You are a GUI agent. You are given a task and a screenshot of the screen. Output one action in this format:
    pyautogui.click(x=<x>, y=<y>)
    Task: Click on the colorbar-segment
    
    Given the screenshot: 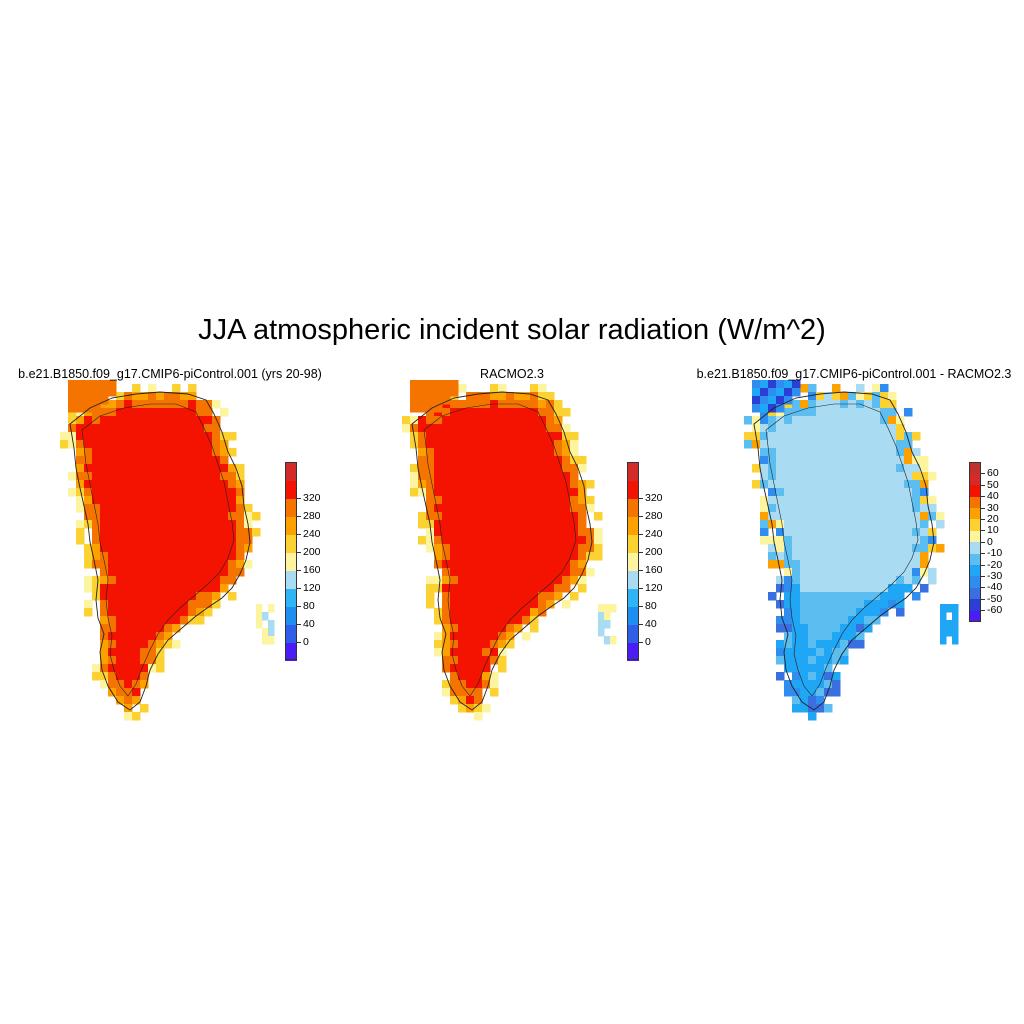 What is the action you would take?
    pyautogui.click(x=291, y=543)
    